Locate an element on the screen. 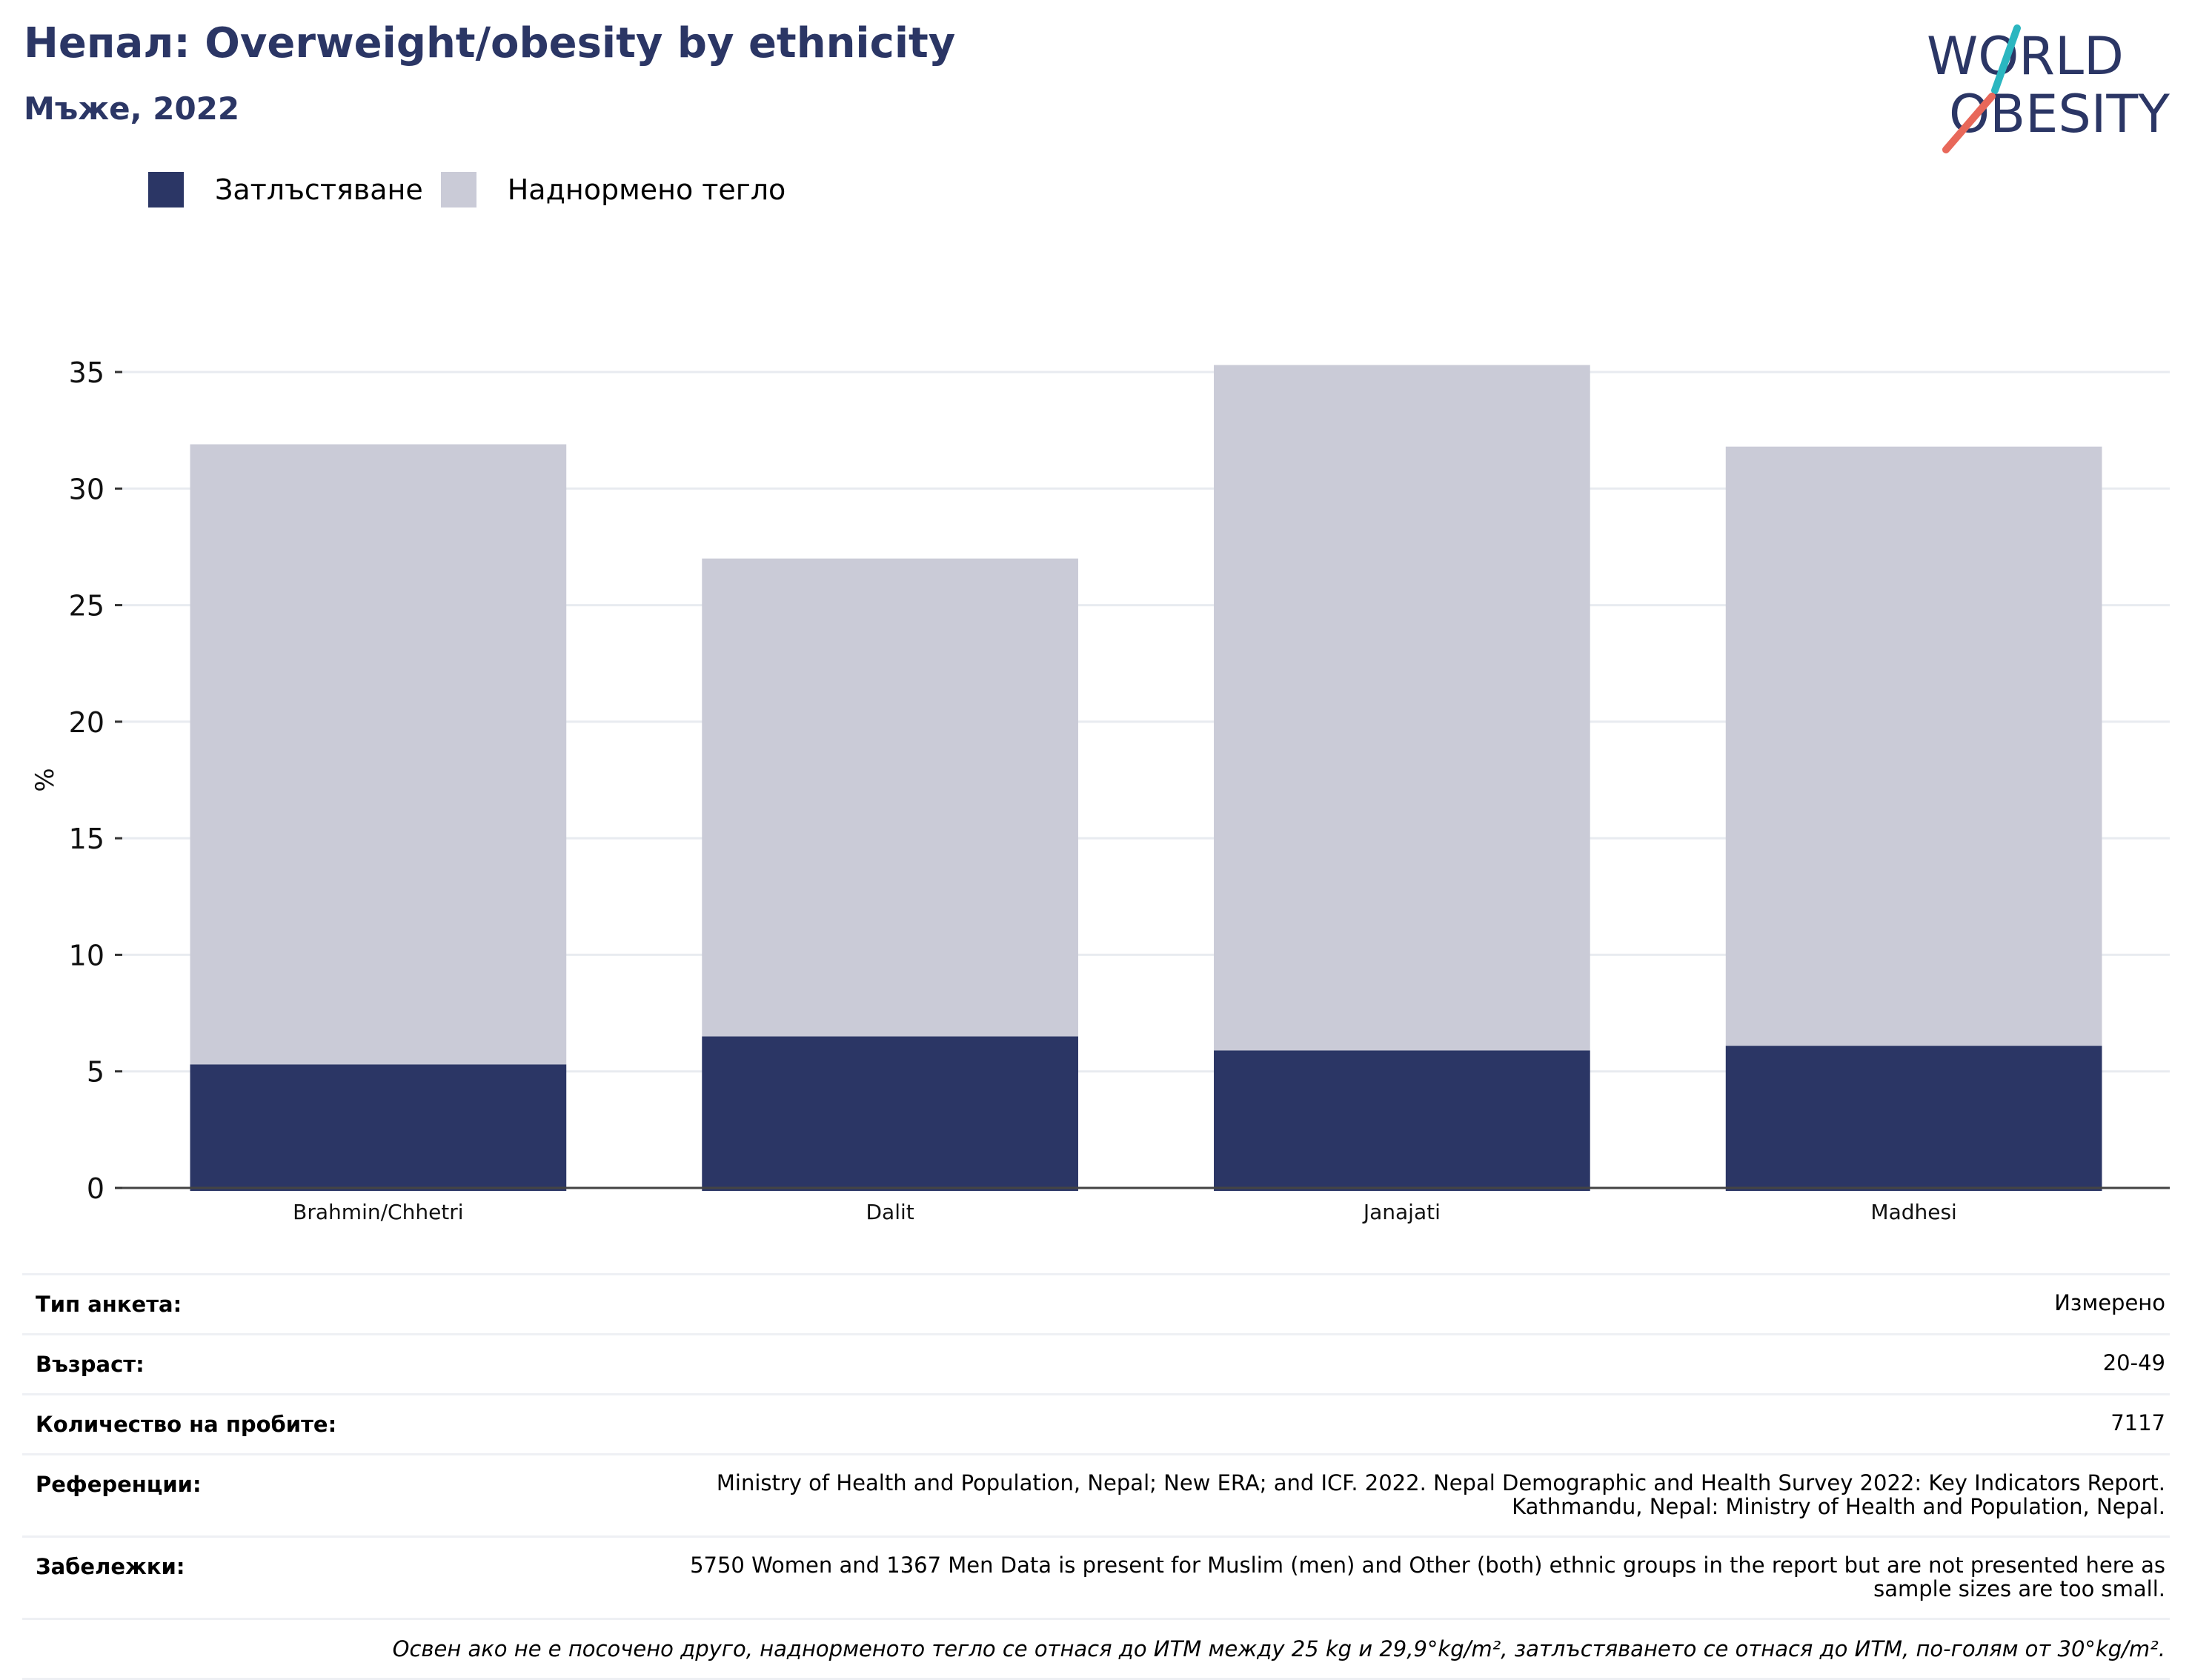  legend-item-obesity: Затлъстяване is located at coordinates (285, 189).